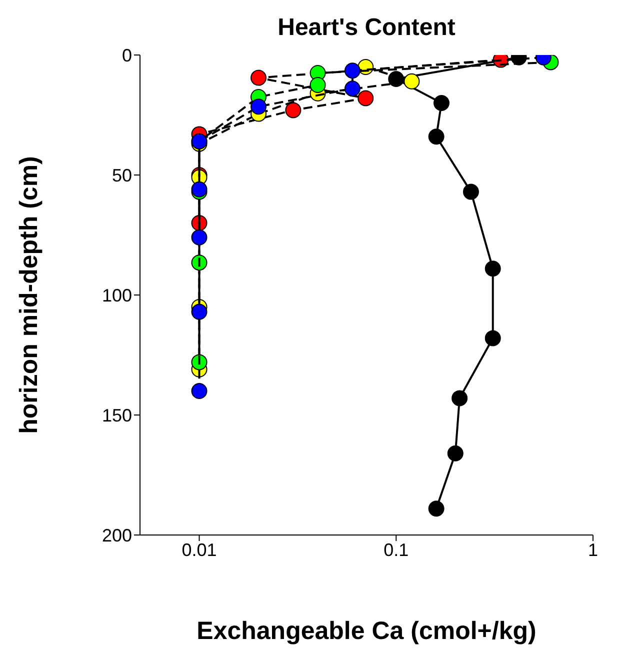 The width and height of the screenshot is (623, 655). What do you see at coordinates (366, 28) in the screenshot?
I see `chart-title: Heart's Content` at bounding box center [366, 28].